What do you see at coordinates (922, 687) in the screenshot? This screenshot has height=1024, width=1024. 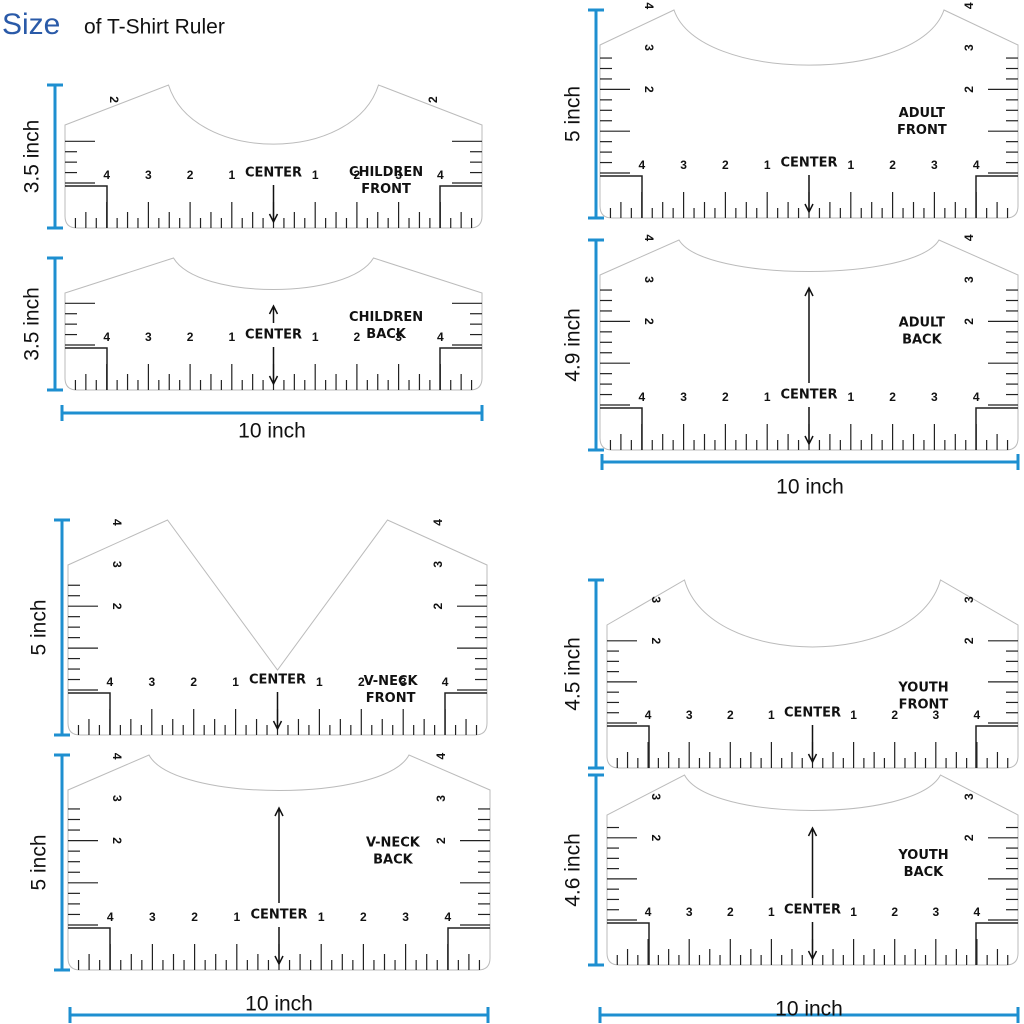 I see `ruler-name: YOUTH` at bounding box center [922, 687].